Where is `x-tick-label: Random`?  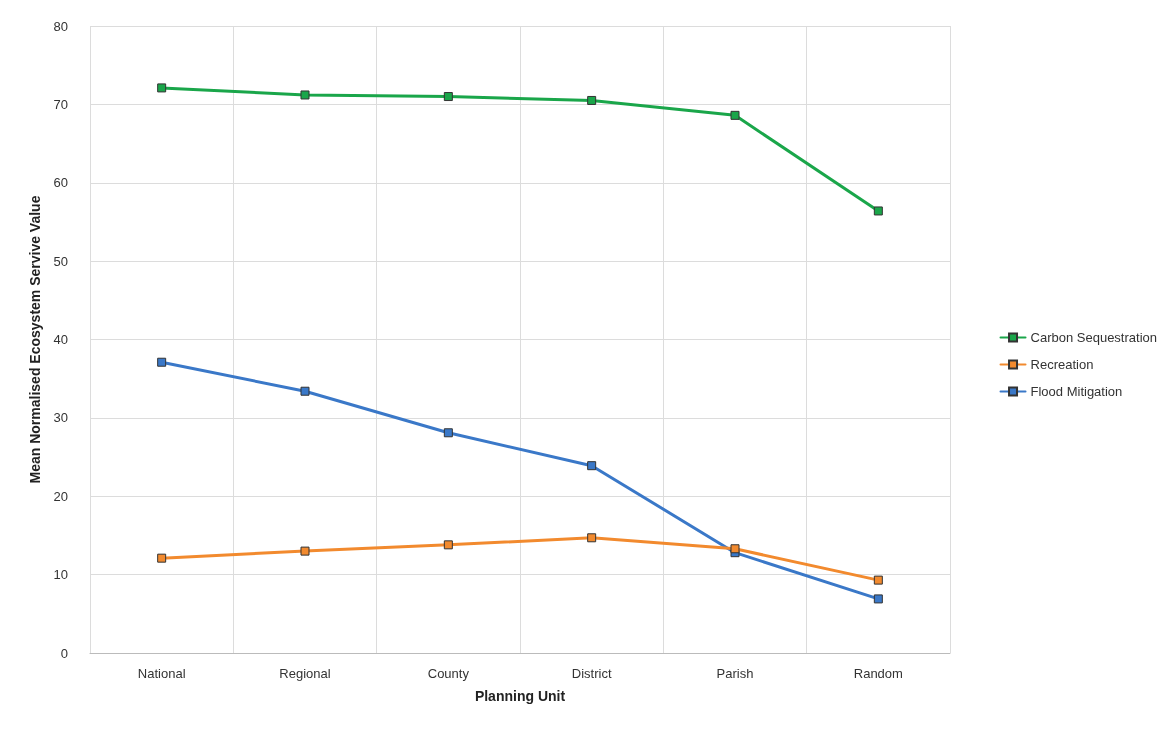 x-tick-label: Random is located at coordinates (878, 673).